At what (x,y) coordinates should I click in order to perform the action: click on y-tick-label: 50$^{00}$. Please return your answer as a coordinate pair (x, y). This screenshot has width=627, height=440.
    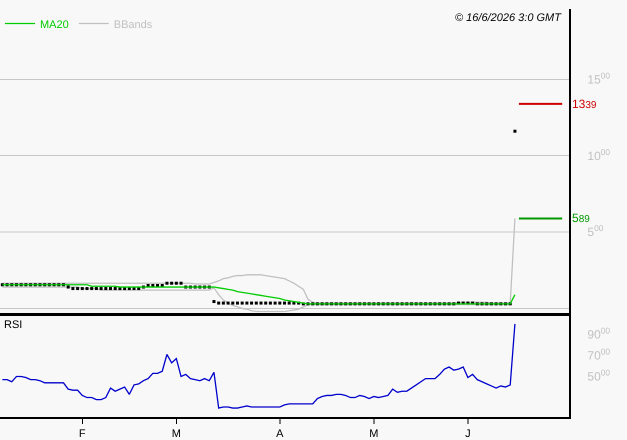
    Looking at the image, I should click on (598, 376).